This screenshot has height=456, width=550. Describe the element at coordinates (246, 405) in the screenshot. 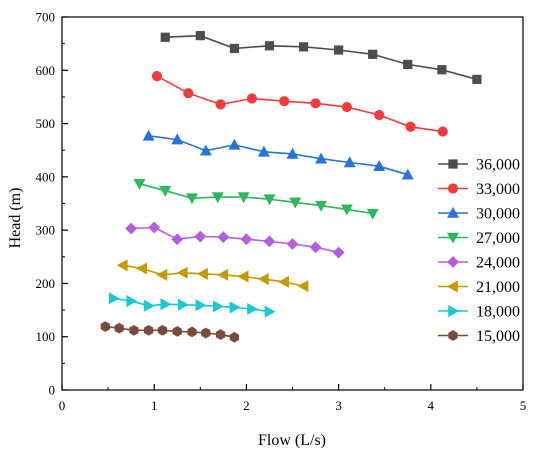

I see `x-tick-label: 2` at that location.